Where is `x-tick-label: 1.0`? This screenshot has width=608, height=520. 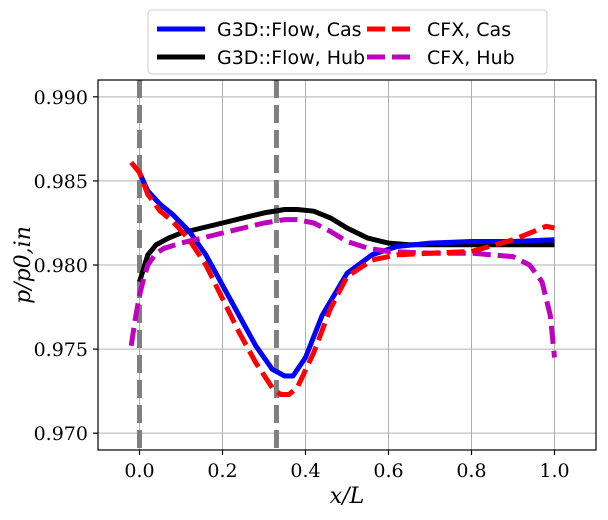
x-tick-label: 1.0 is located at coordinates (554, 471).